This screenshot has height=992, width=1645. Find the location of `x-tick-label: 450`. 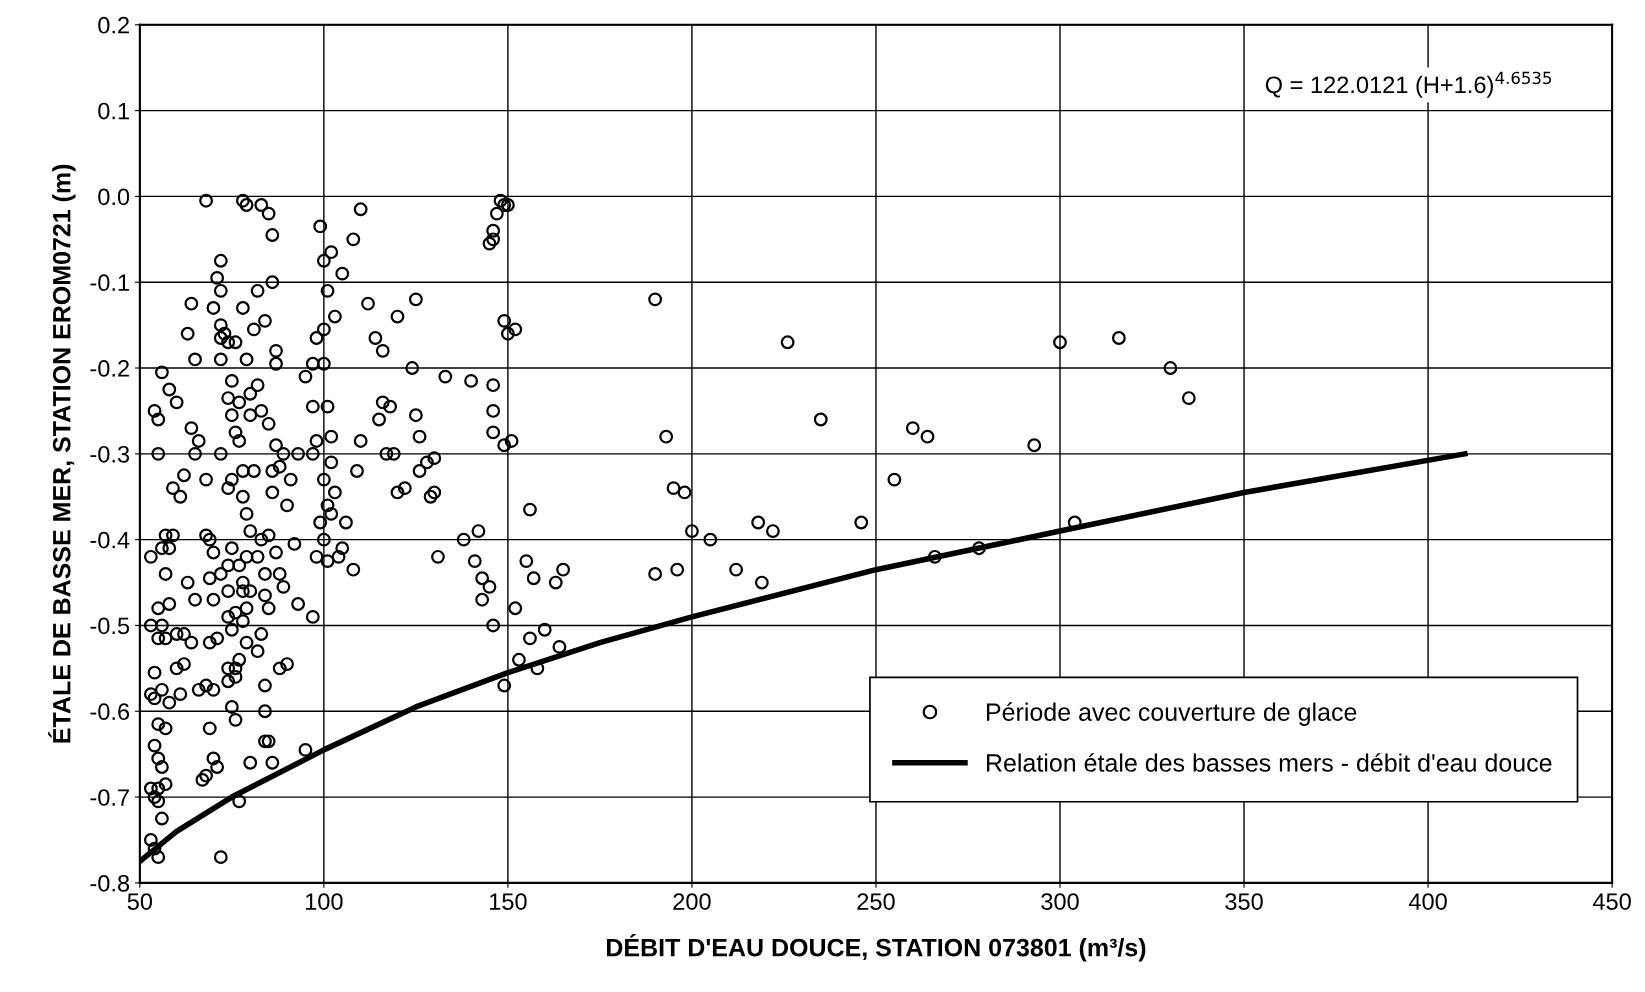

x-tick-label: 450 is located at coordinates (1611, 901).